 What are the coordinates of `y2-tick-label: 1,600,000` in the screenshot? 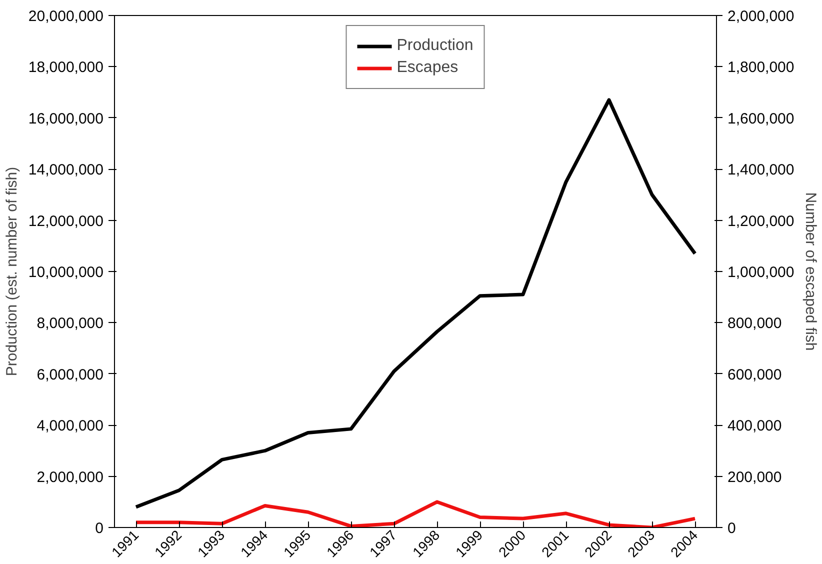 It's located at (761, 119).